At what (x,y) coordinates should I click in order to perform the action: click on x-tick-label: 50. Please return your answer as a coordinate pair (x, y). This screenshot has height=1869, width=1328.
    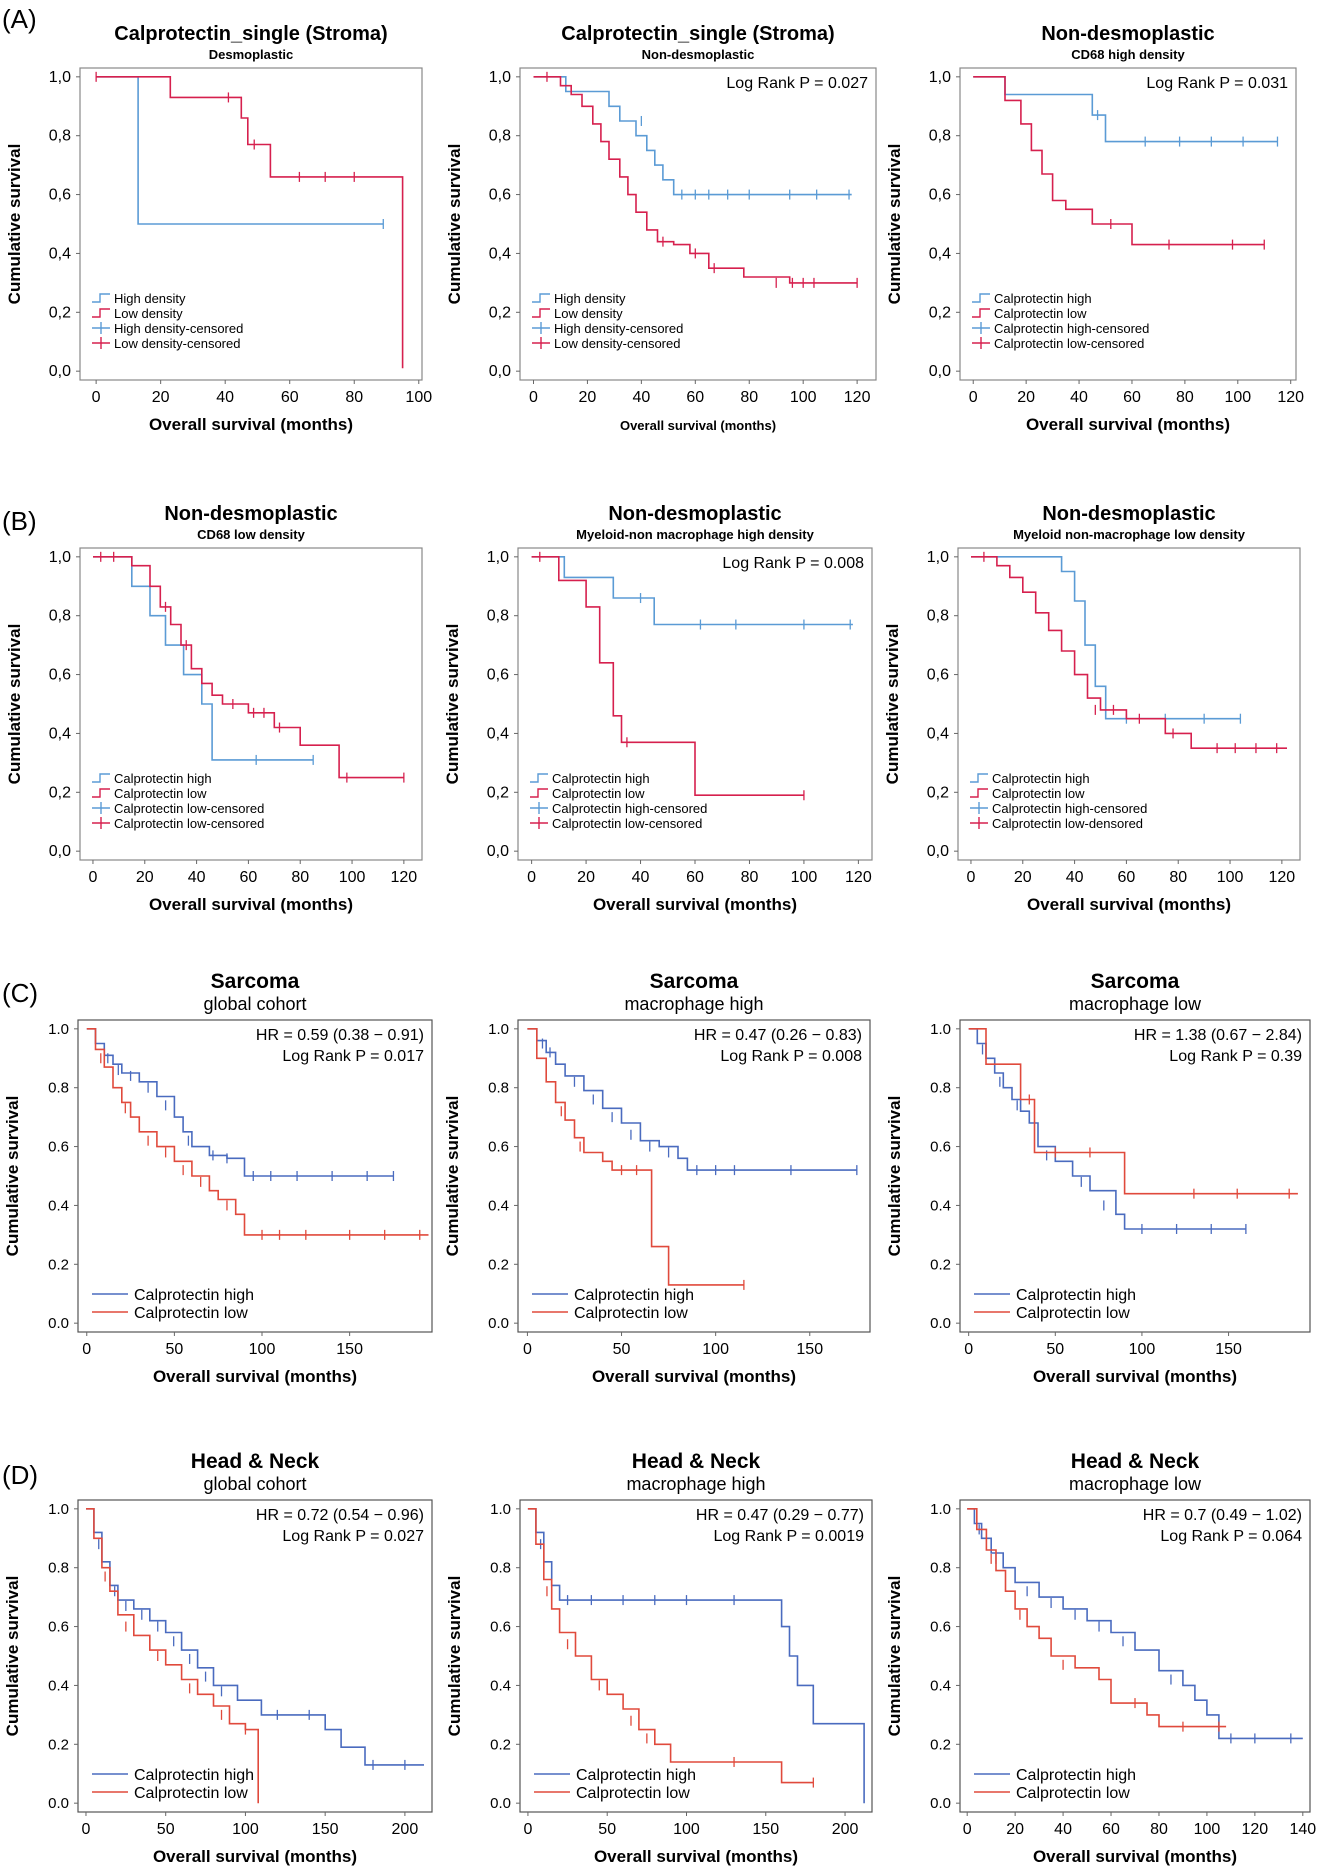
    Looking at the image, I should click on (607, 1829).